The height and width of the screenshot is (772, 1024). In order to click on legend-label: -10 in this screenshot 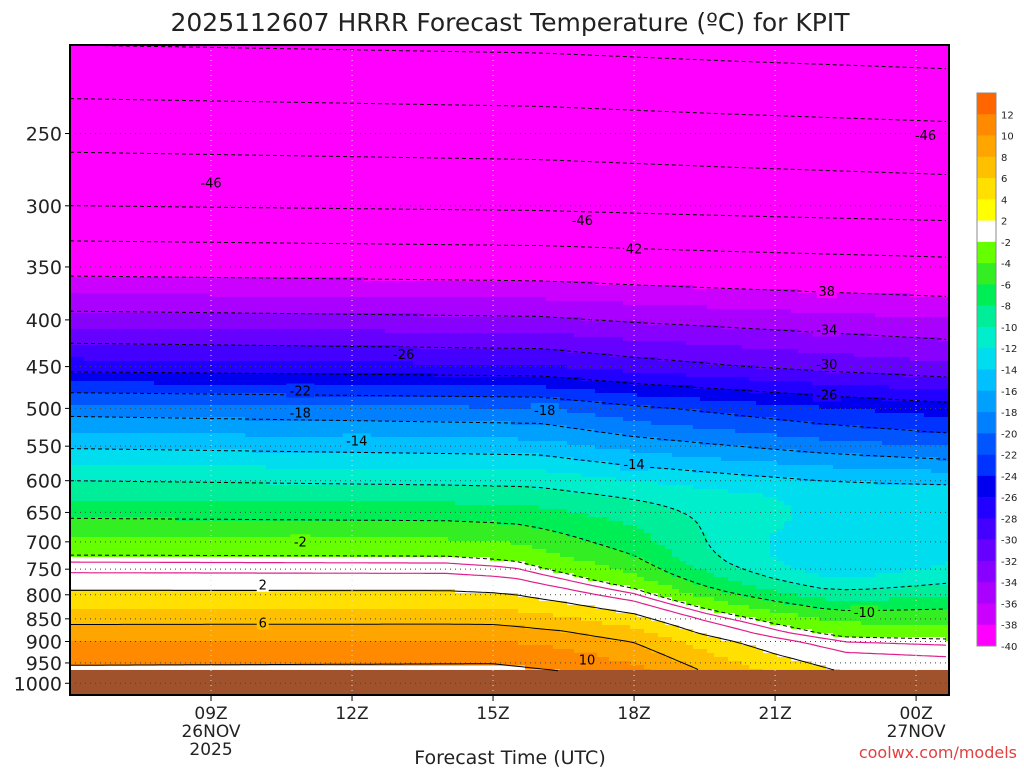, I will do `click(1009, 328)`.